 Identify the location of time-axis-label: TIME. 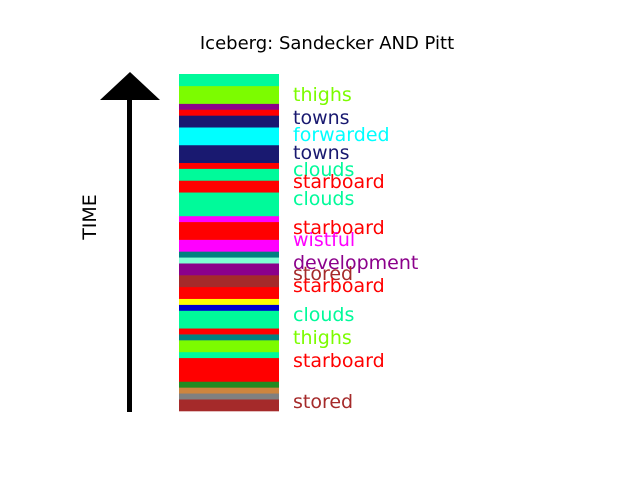
(90, 217).